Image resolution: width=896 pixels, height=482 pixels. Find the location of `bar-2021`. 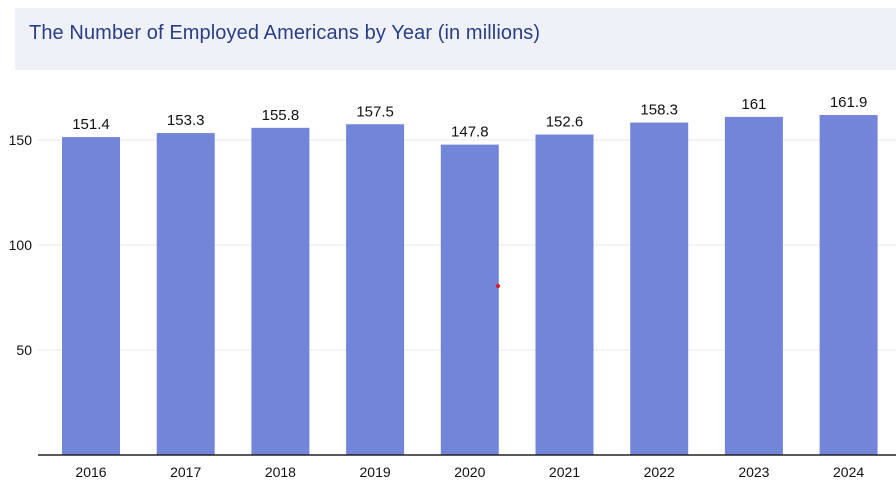

bar-2021 is located at coordinates (564, 295).